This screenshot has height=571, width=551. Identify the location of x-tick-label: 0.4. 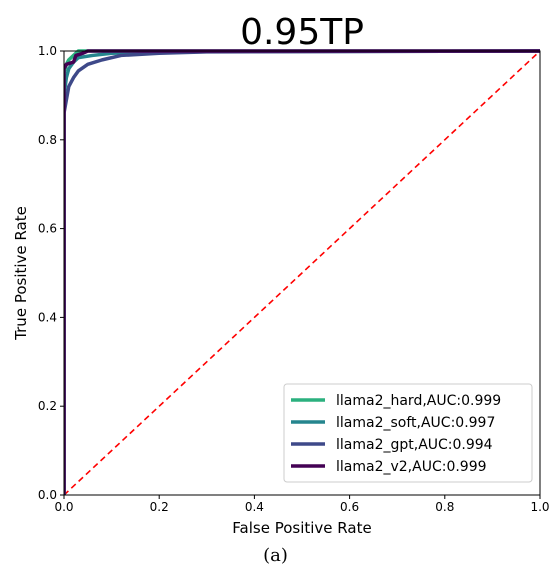
(254, 507).